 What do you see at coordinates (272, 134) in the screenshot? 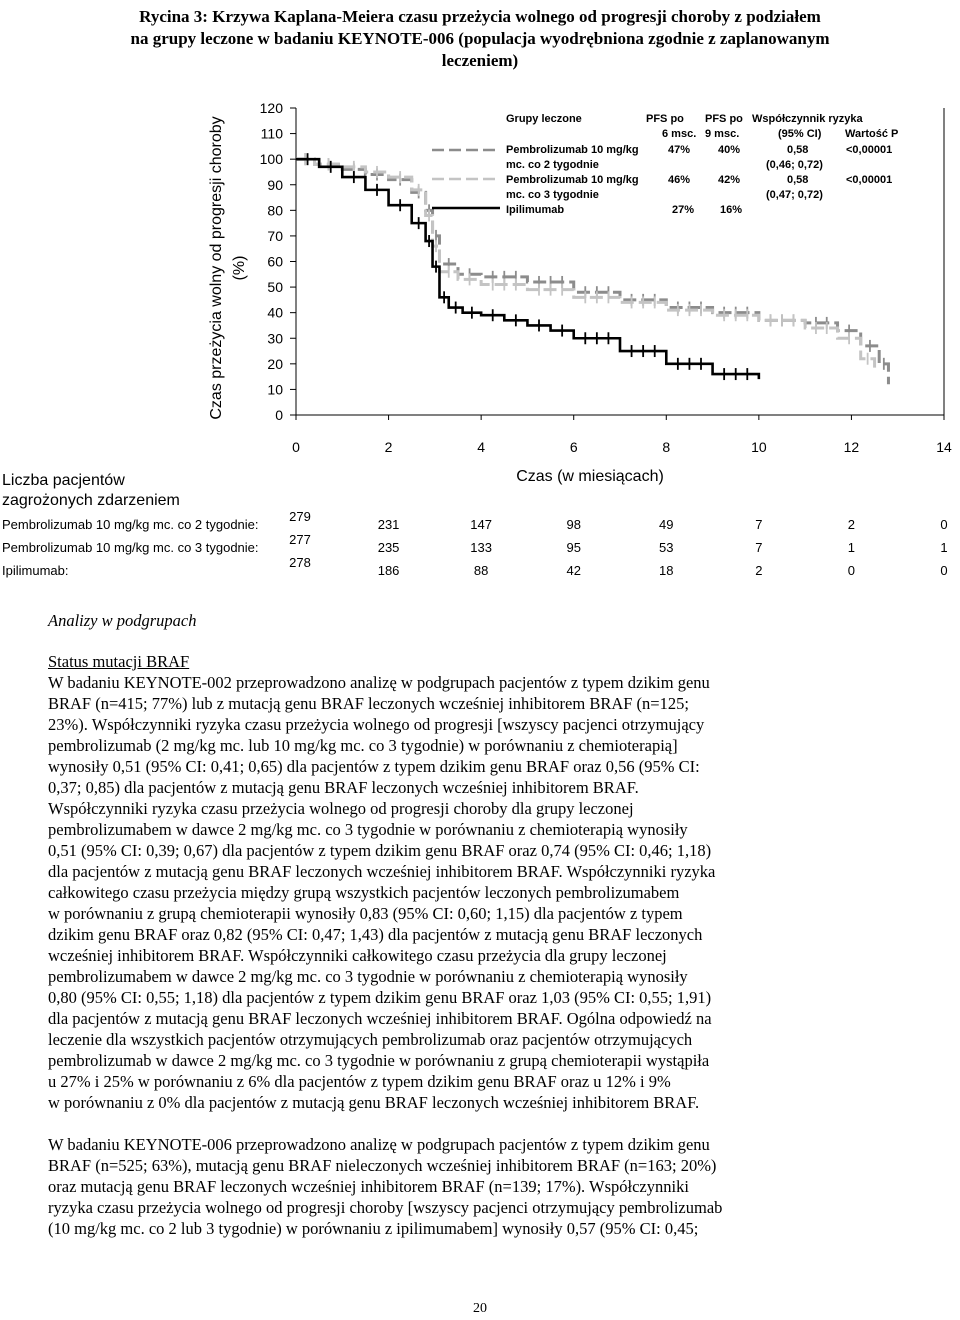
I see `y-tick-label: 110` at bounding box center [272, 134].